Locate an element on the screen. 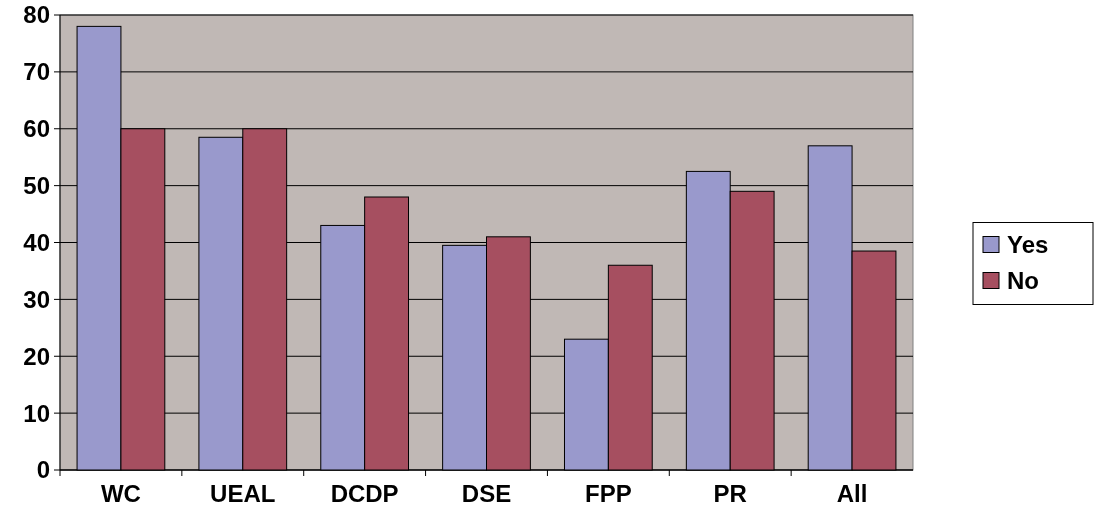 This screenshot has width=1113, height=525. y-tick-label: 60 is located at coordinates (36, 129).